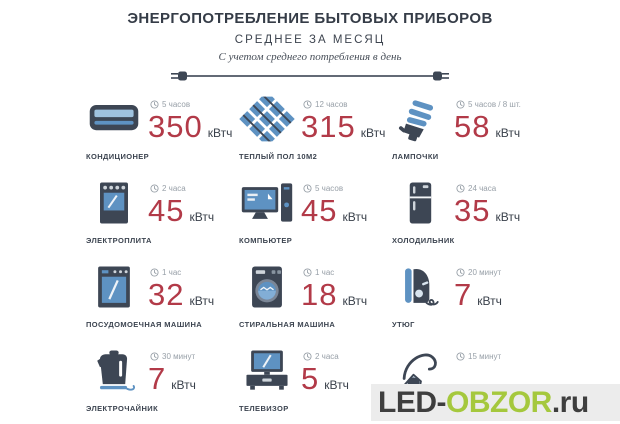  I want to click on usage-time: 24 часа, so click(476, 188).